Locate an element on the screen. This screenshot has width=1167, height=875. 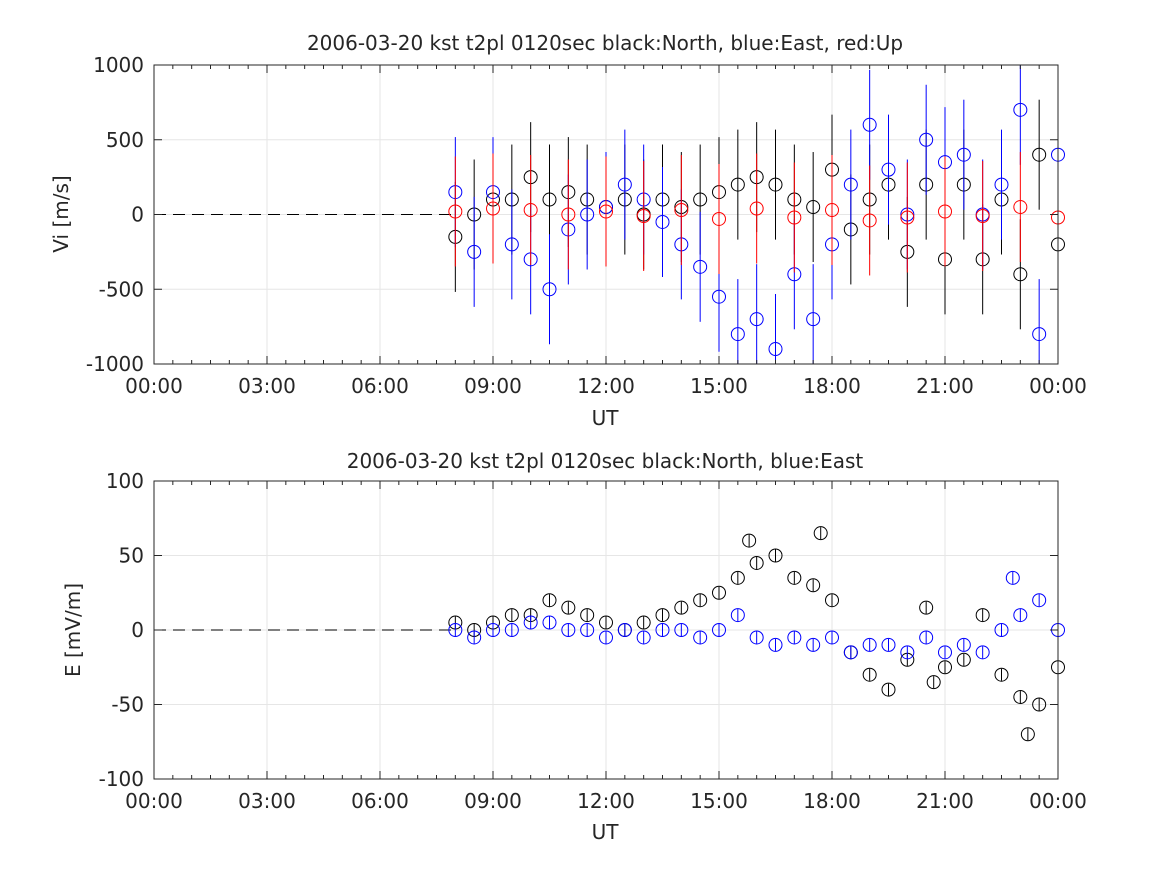
efield-x-tick-label: 00:00 is located at coordinates (154, 801).